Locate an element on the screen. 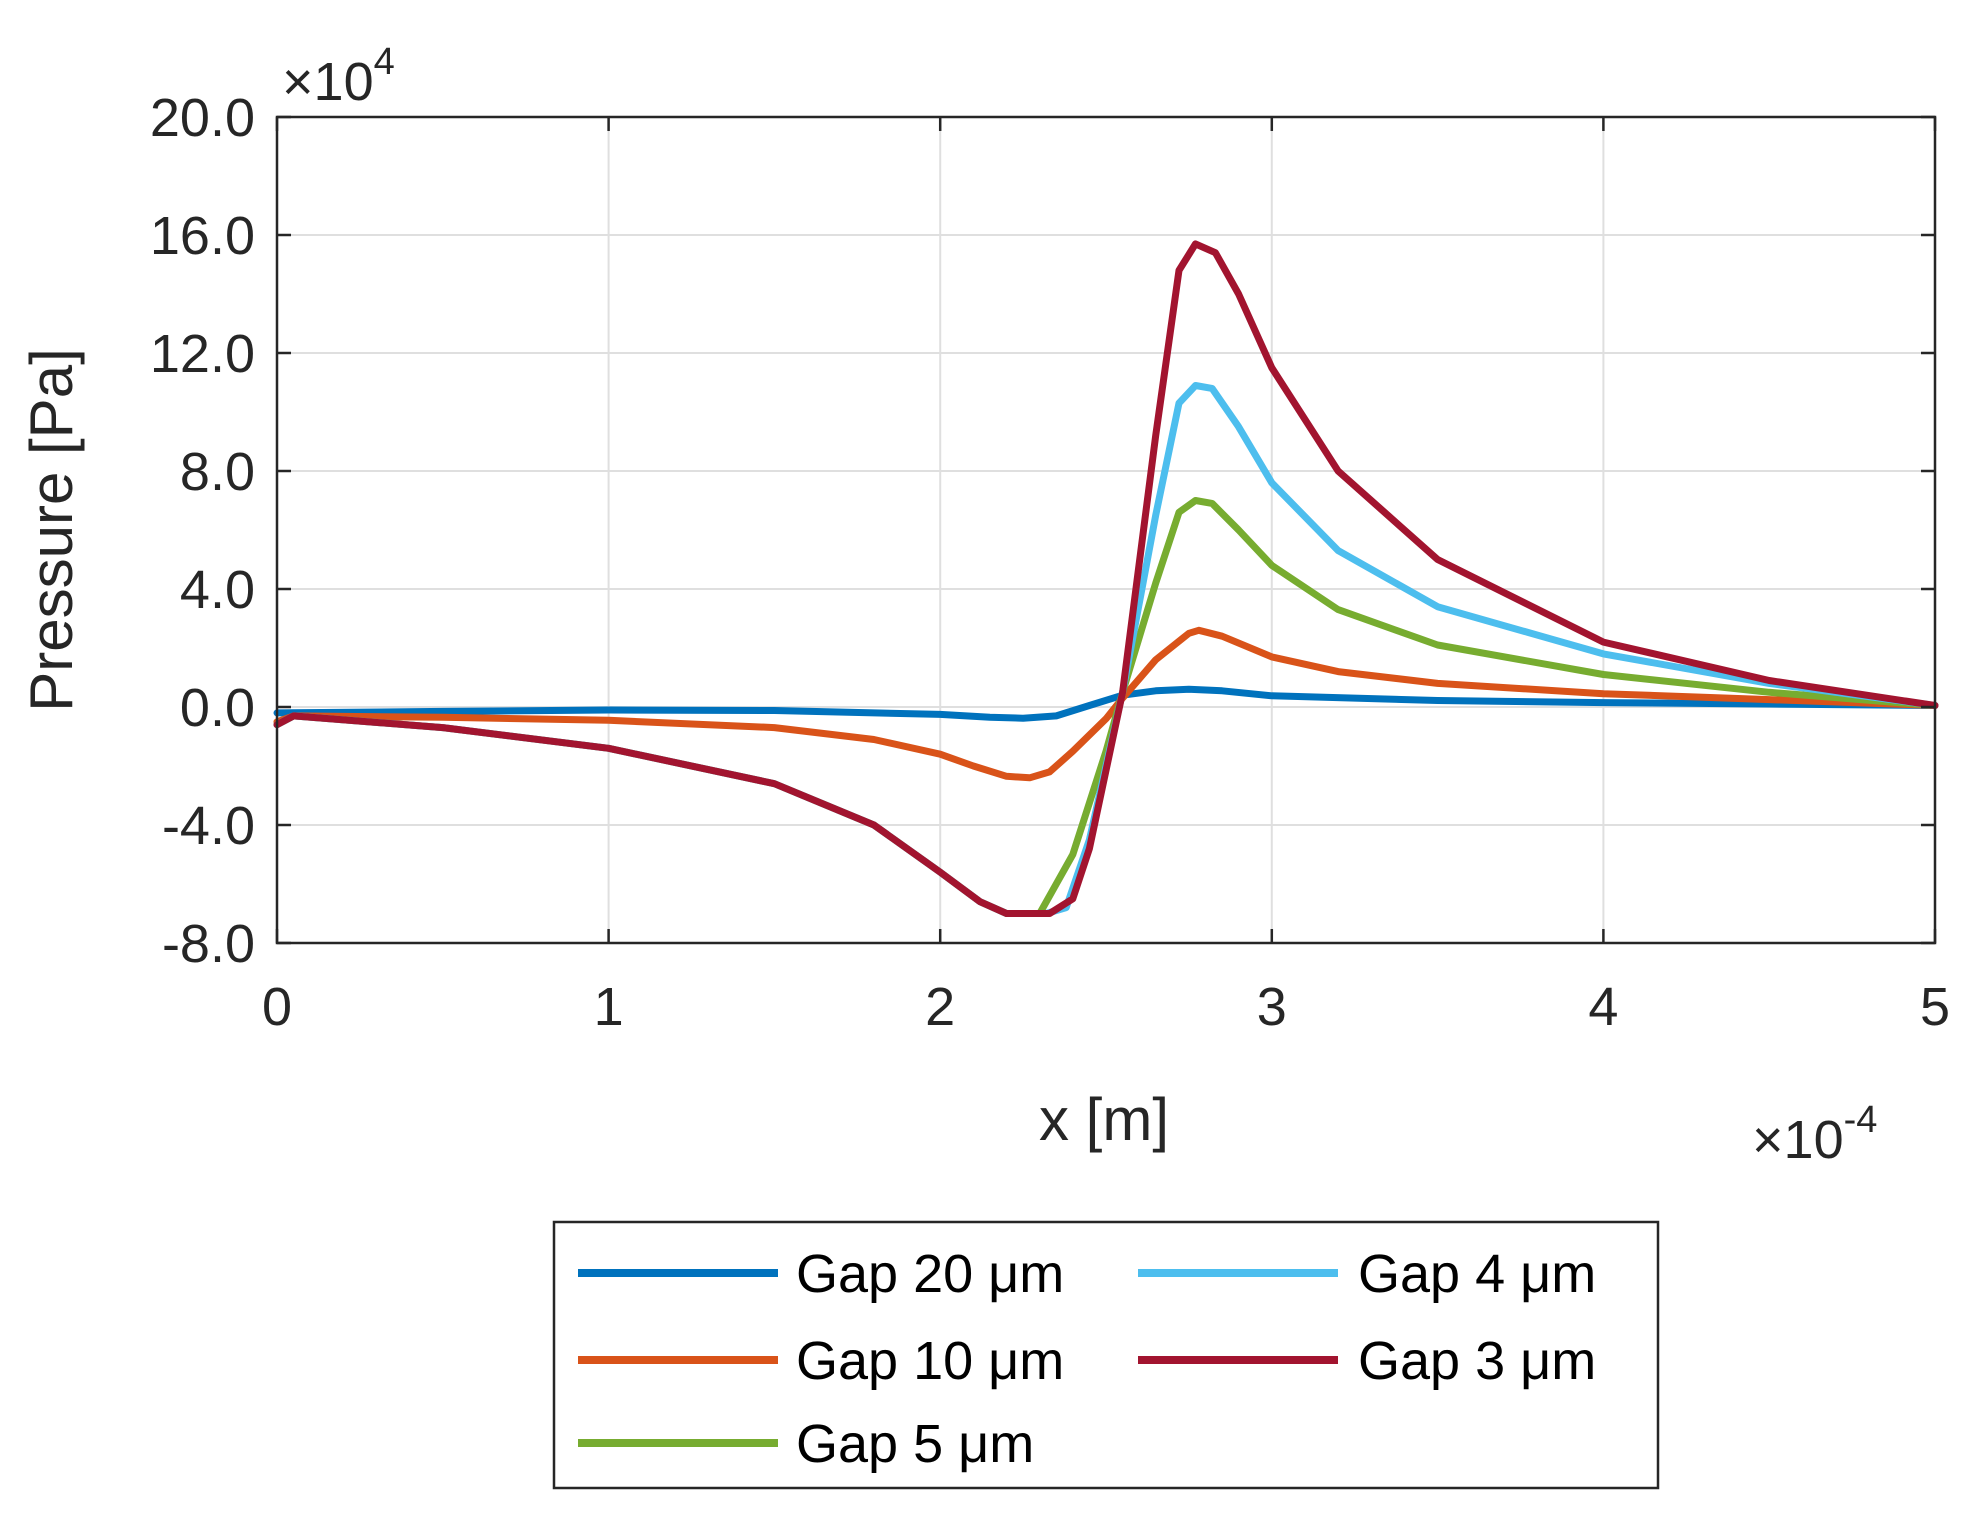  svg-text: ×10⁴ is located at coordinates (338, 76).